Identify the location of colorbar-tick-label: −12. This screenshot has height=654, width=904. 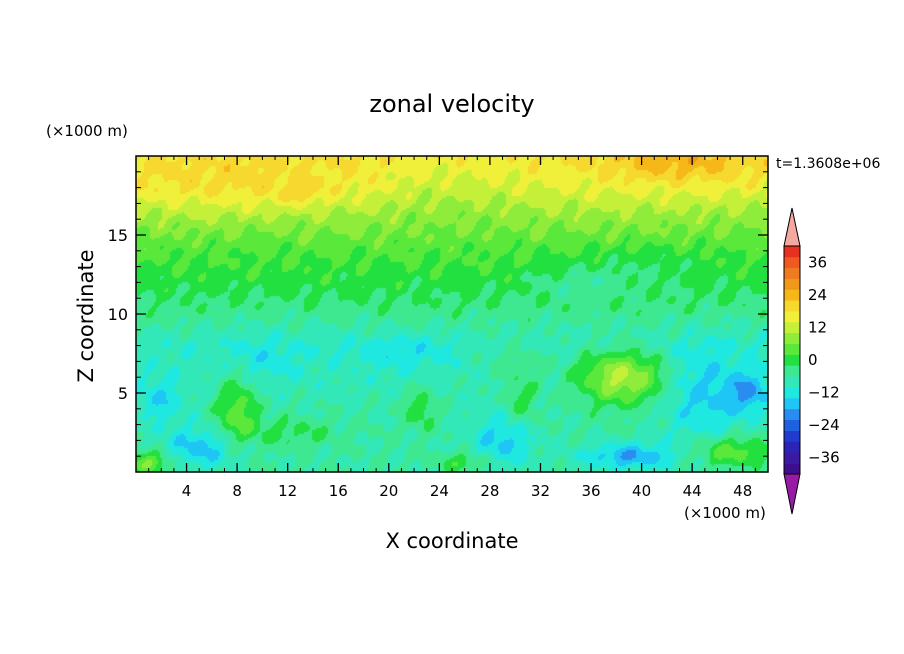
(824, 393).